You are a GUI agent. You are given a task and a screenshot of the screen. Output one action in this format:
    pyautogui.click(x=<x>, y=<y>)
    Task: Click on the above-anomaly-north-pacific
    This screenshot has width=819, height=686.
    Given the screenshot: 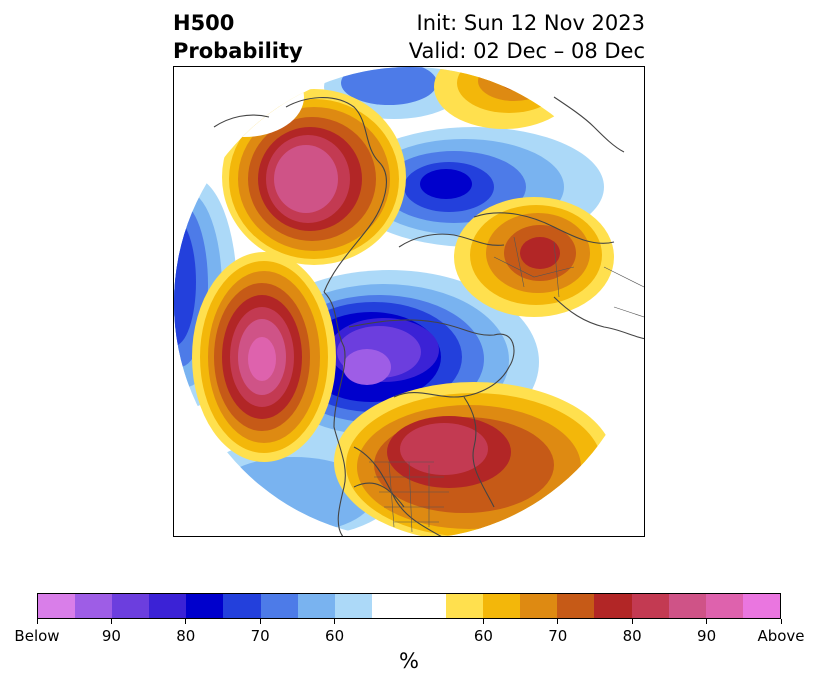 What is the action you would take?
    pyautogui.click(x=264, y=357)
    